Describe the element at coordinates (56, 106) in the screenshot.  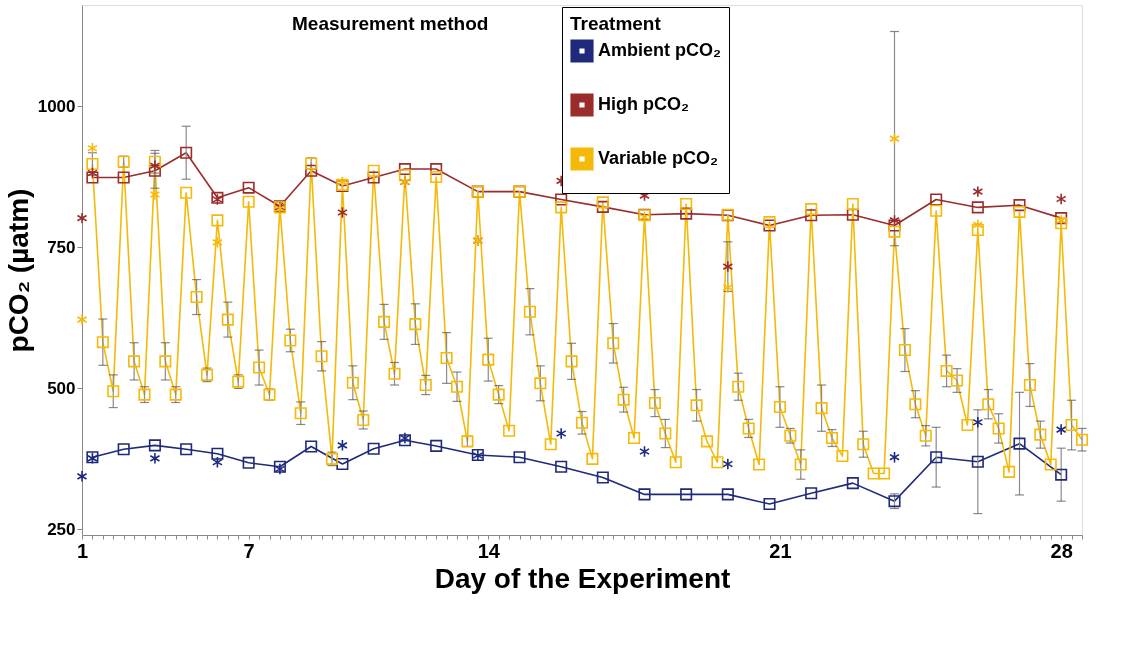
I see `y-tick-label: 1000` at that location.